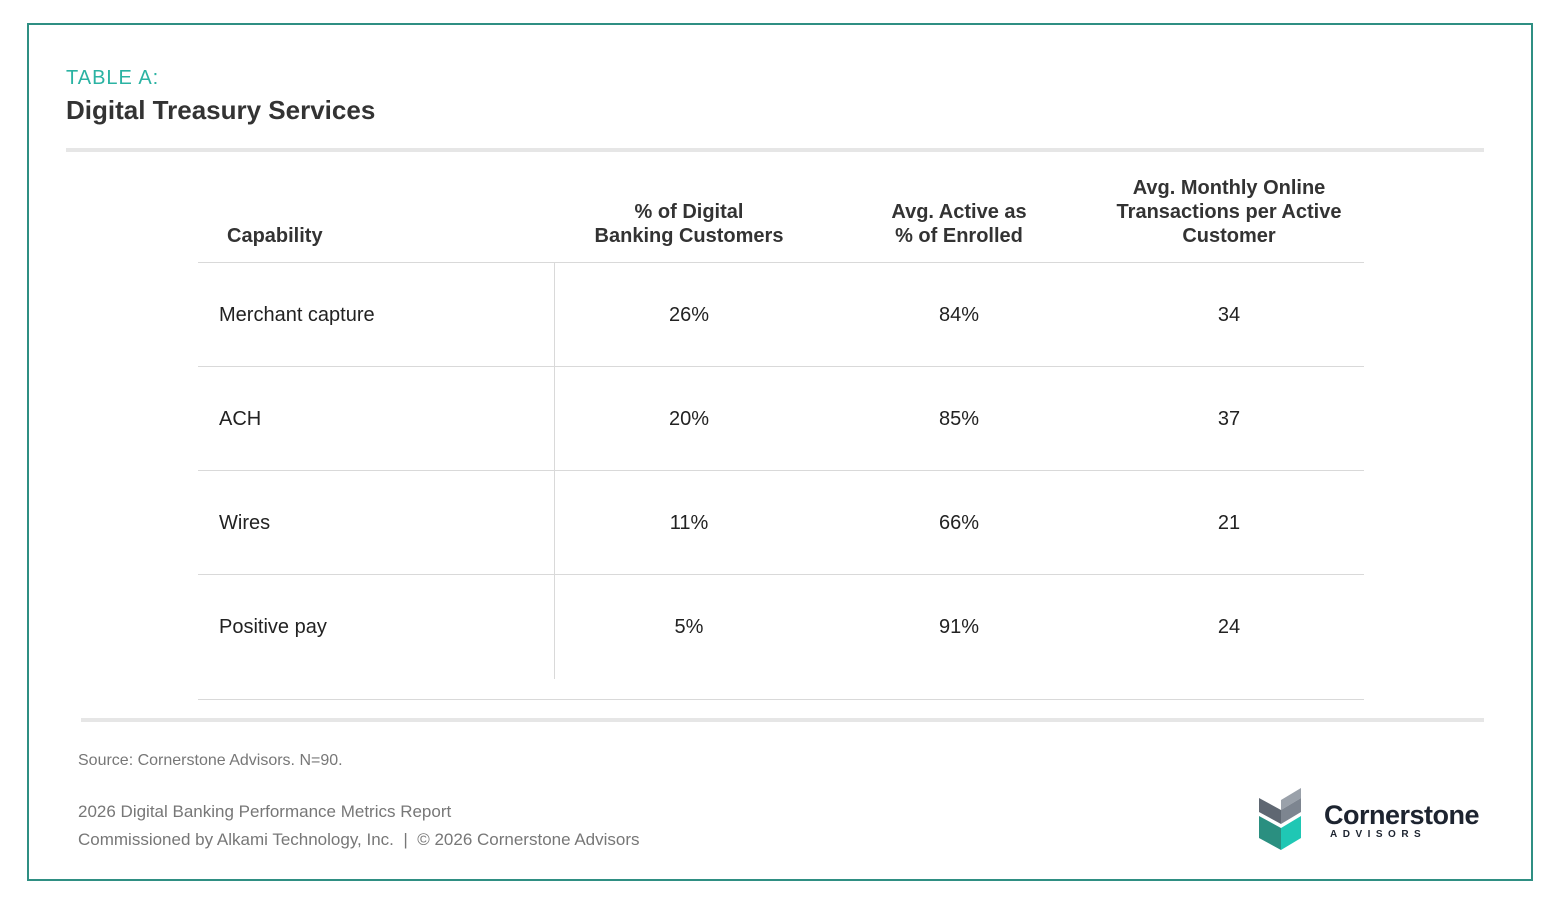 Image resolution: width=1563 pixels, height=907 pixels. What do you see at coordinates (210, 760) in the screenshot?
I see `source-note: Source: Cornerstone Advisors. N=90.` at bounding box center [210, 760].